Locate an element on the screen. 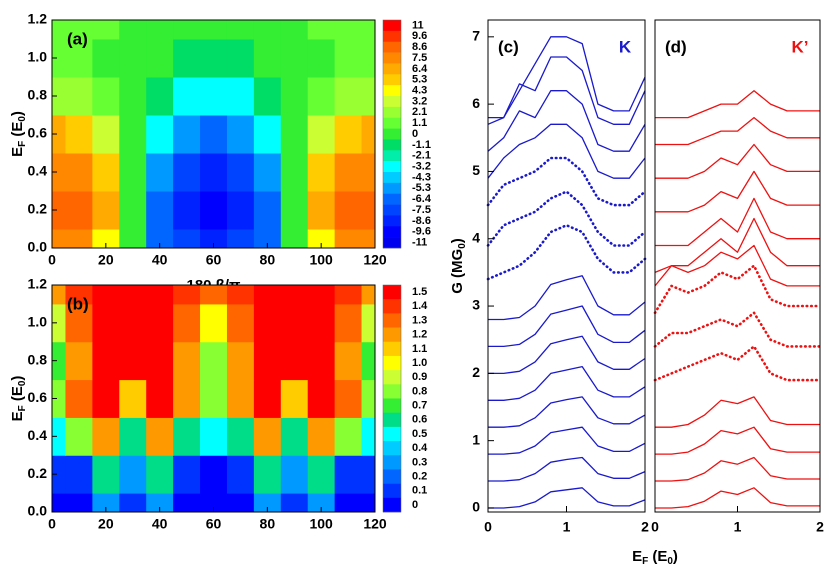 Image resolution: width=830 pixels, height=578 pixels. colorbar-label: 1.3 is located at coordinates (419, 320).